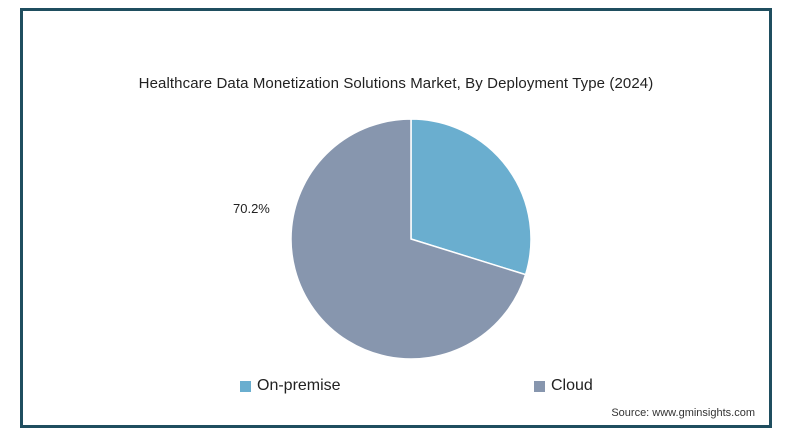 This screenshot has width=792, height=436. What do you see at coordinates (251, 208) in the screenshot?
I see `data-label-cloud: 70.2%` at bounding box center [251, 208].